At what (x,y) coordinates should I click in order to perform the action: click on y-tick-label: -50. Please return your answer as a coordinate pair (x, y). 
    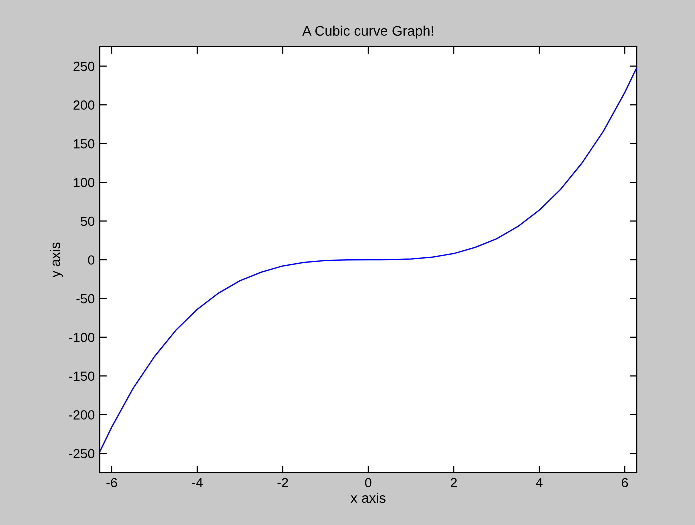
    Looking at the image, I should click on (85, 299).